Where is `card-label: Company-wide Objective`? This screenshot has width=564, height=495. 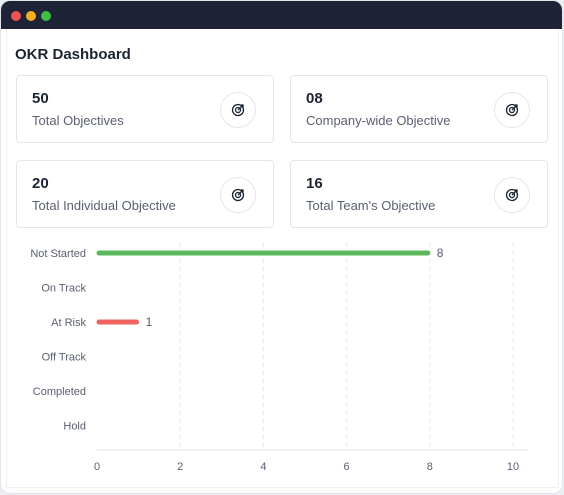
card-label: Company-wide Objective is located at coordinates (378, 120).